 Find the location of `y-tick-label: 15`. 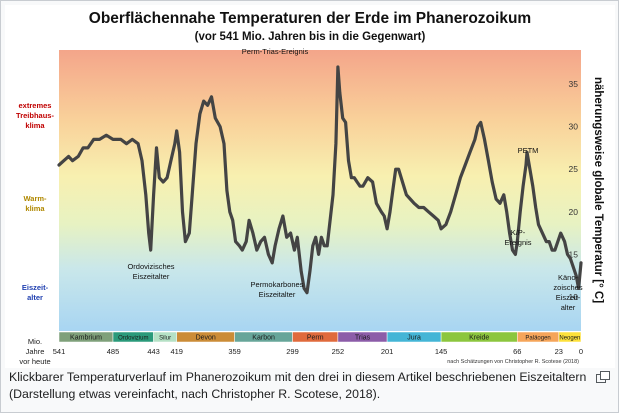

y-tick-label: 15 is located at coordinates (574, 254).